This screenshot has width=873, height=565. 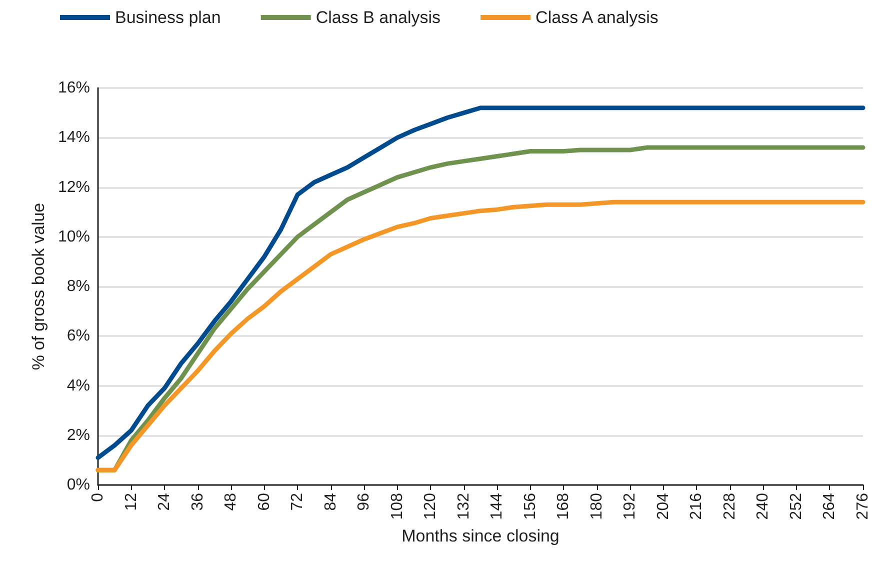 What do you see at coordinates (331, 501) in the screenshot?
I see `x-tick-label: 84` at bounding box center [331, 501].